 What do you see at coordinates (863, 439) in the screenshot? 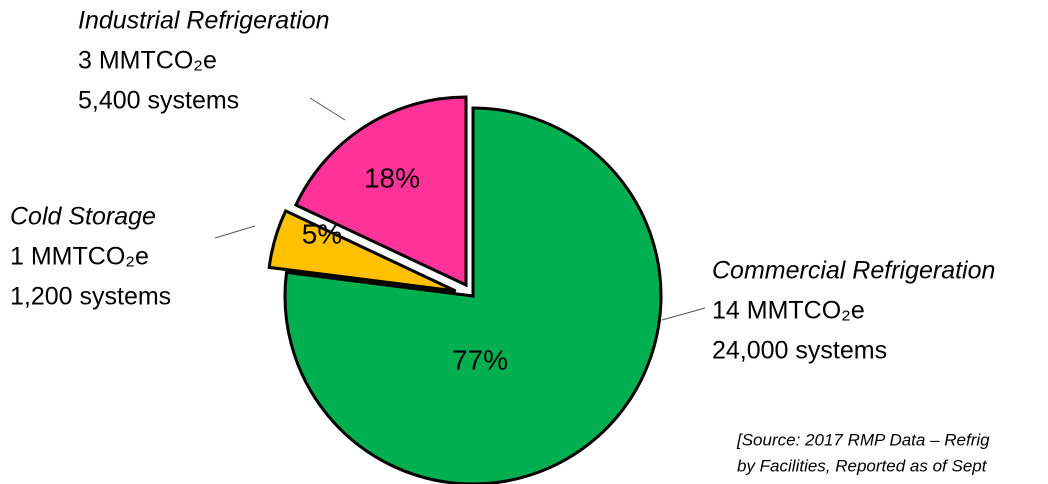
I see `source-note: [Source: 2017 RMP Data – Refrig` at bounding box center [863, 439].